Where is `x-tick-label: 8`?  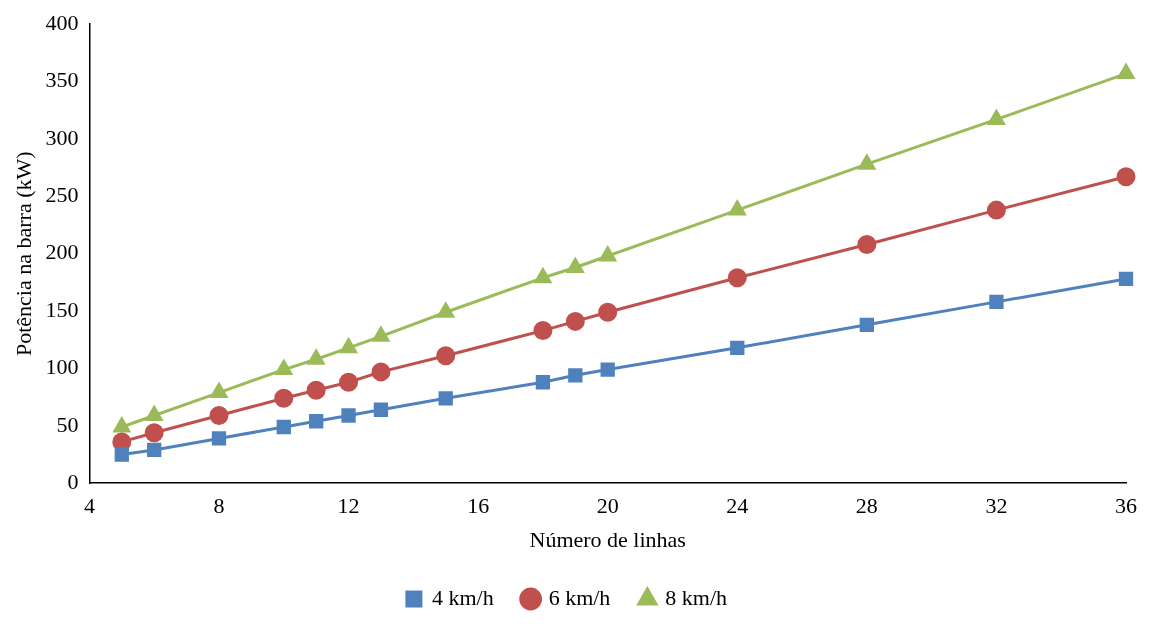 x-tick-label: 8 is located at coordinates (219, 506).